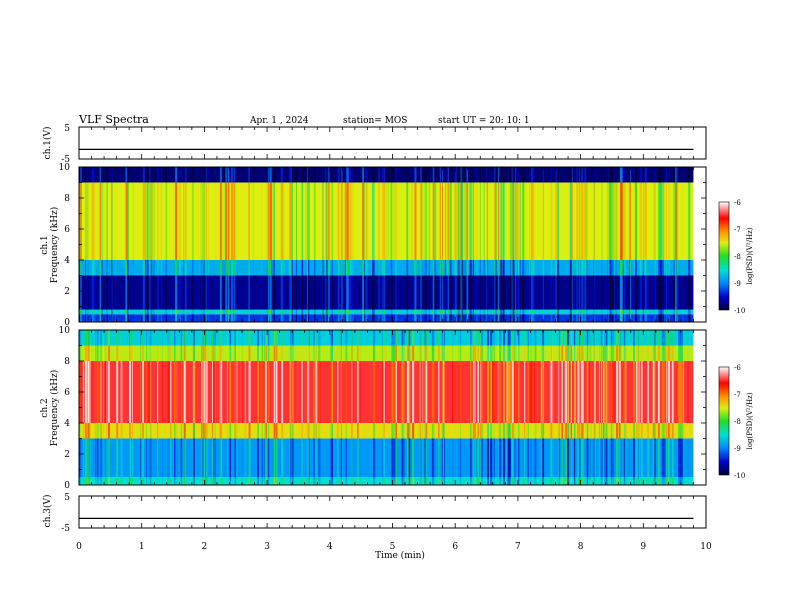  Describe the element at coordinates (67, 129) in the screenshot. I see `ch1-ytick-top: 5` at that location.